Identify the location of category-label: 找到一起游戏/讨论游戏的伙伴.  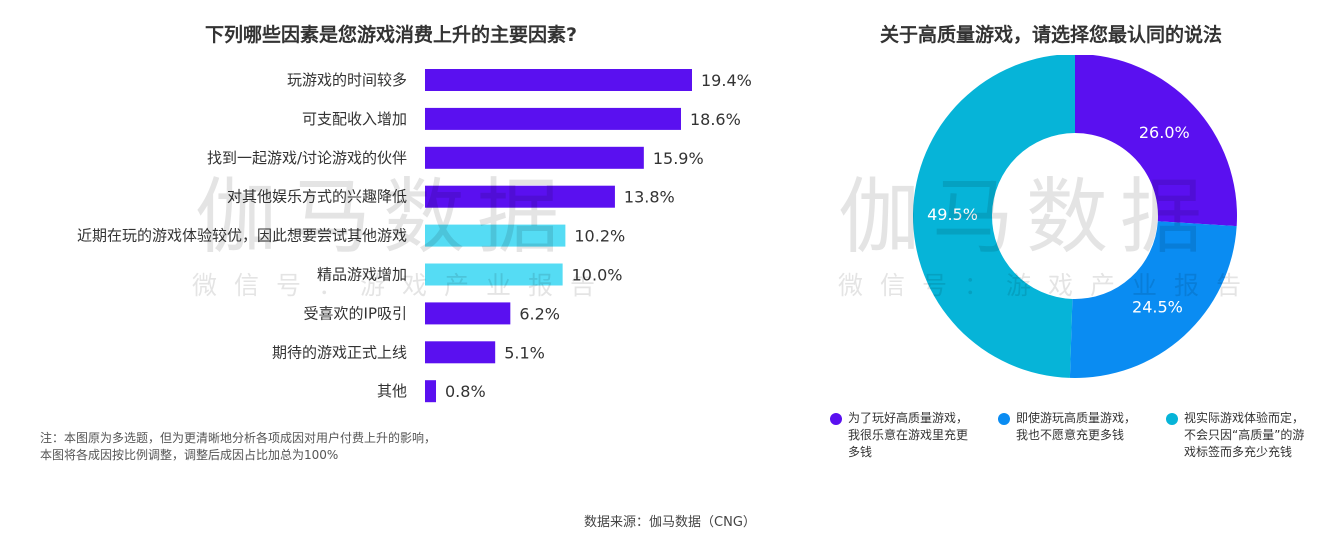
(307, 158).